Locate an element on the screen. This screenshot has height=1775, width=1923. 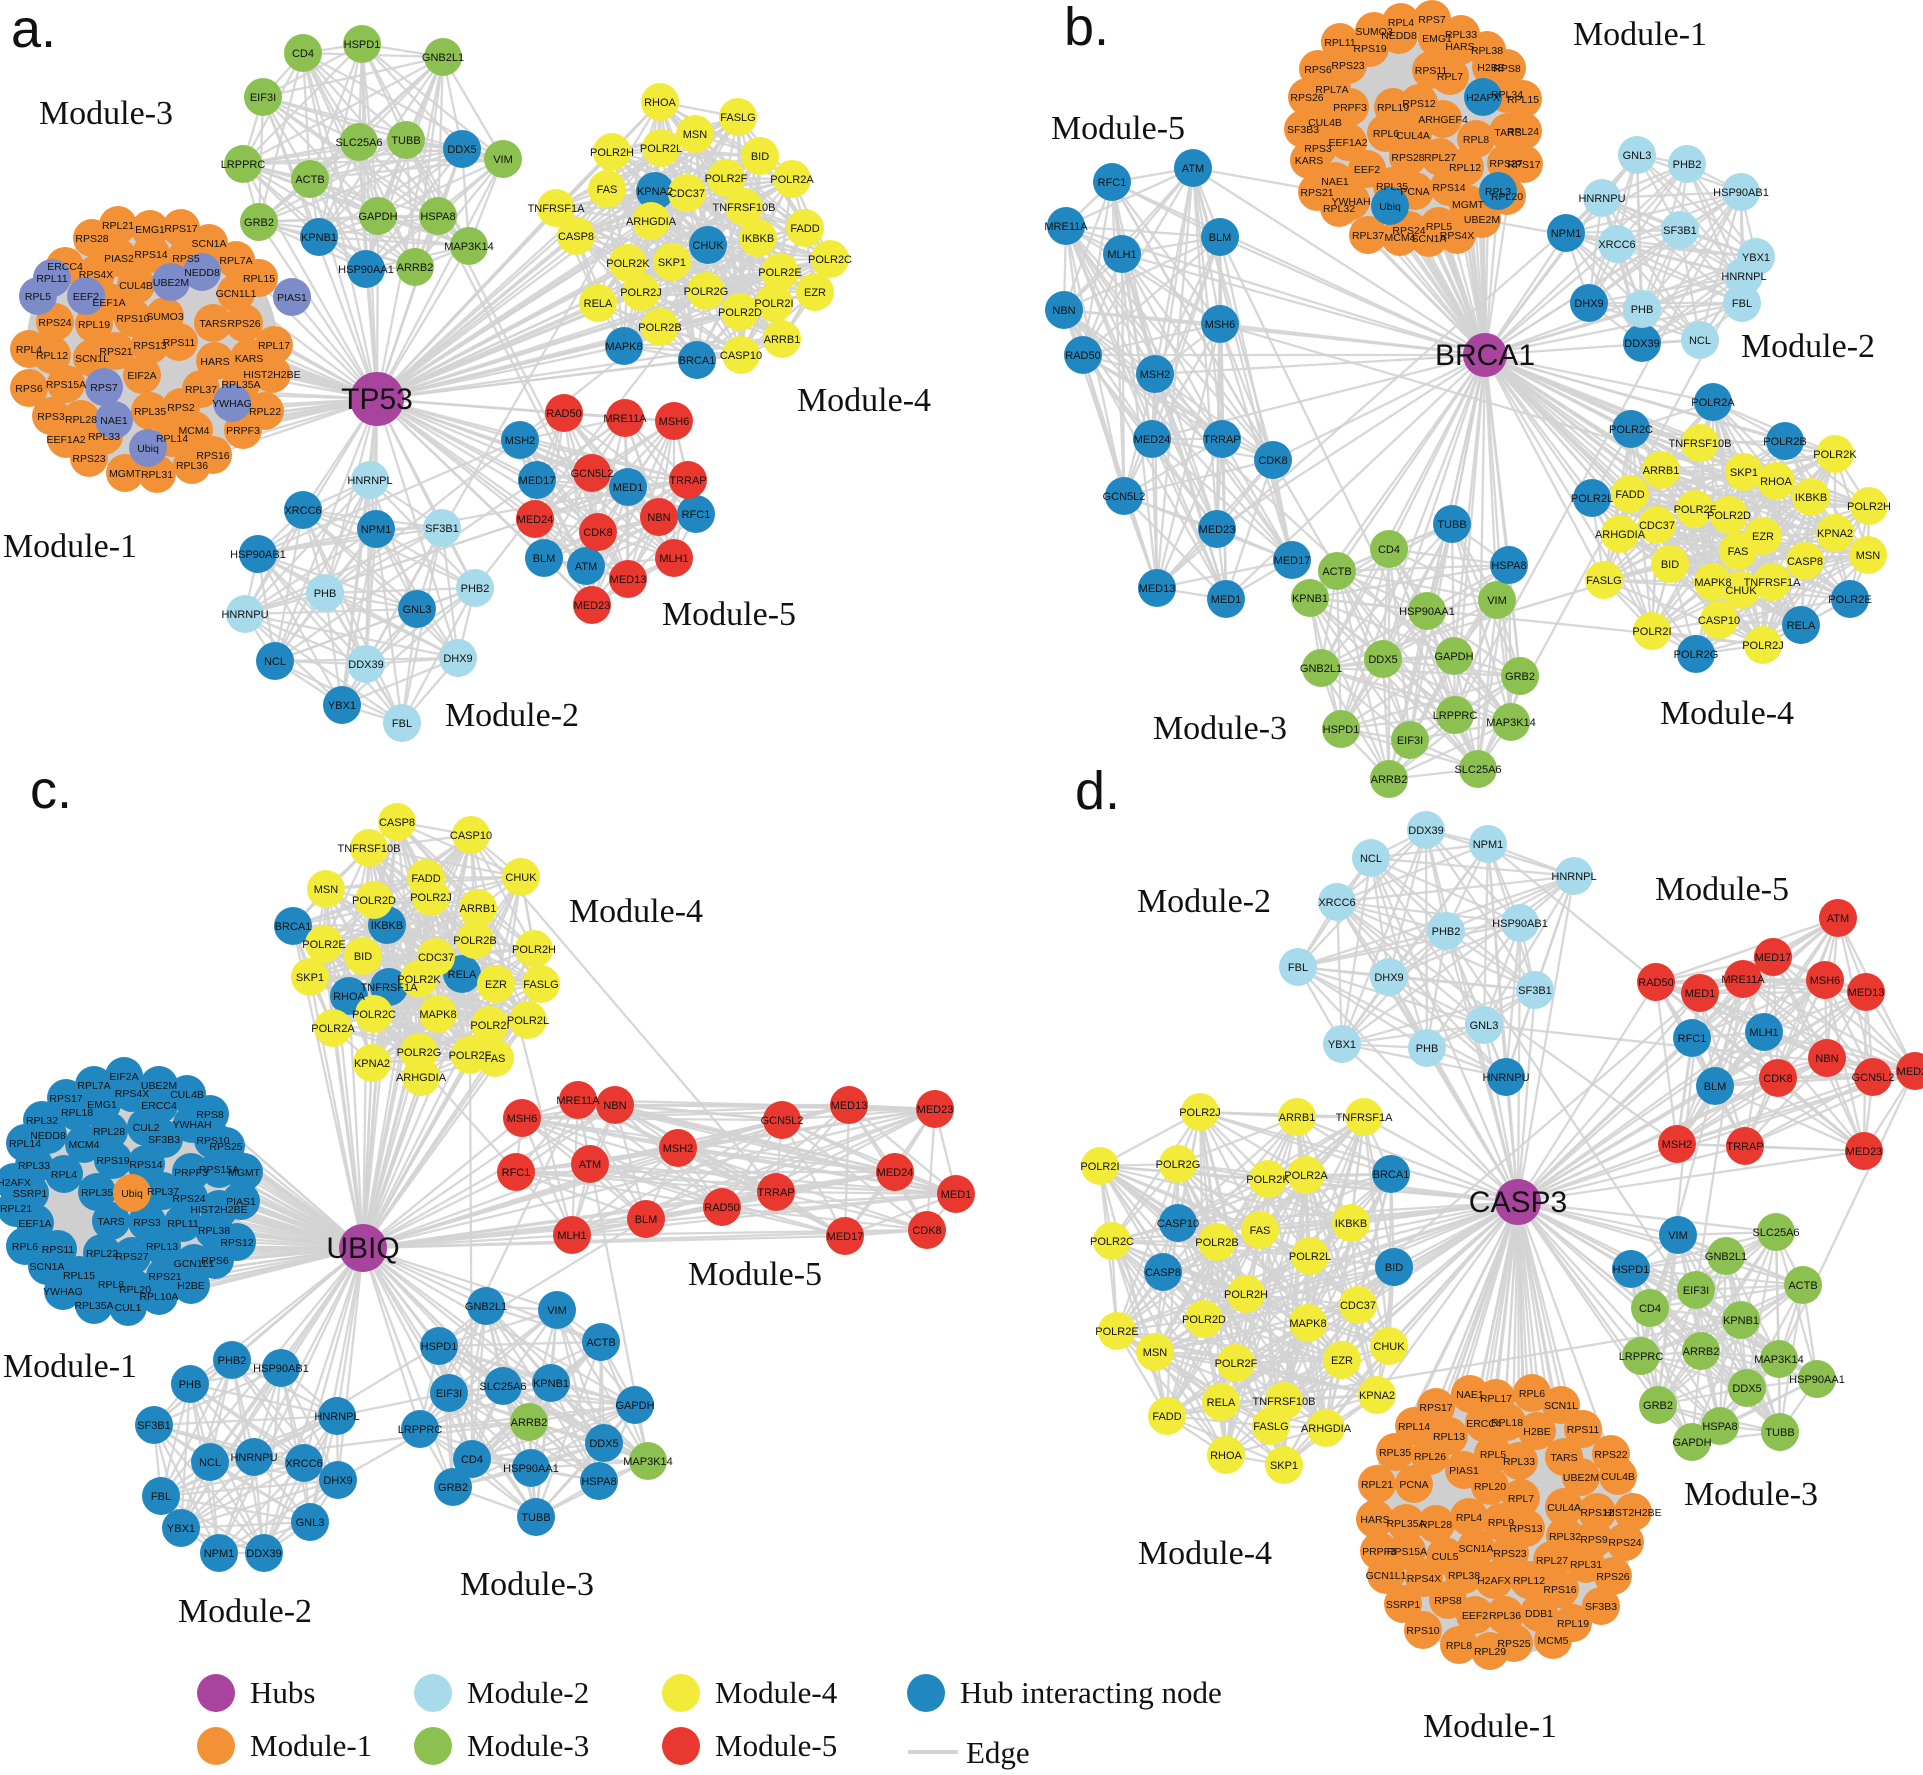
svg-text: TUBB is located at coordinates (1451, 525).